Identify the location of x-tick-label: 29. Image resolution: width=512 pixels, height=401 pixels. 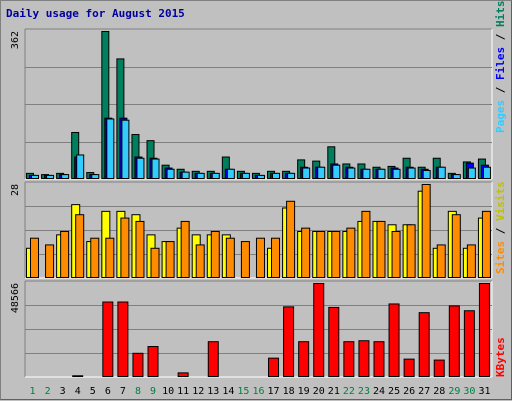
(454, 391).